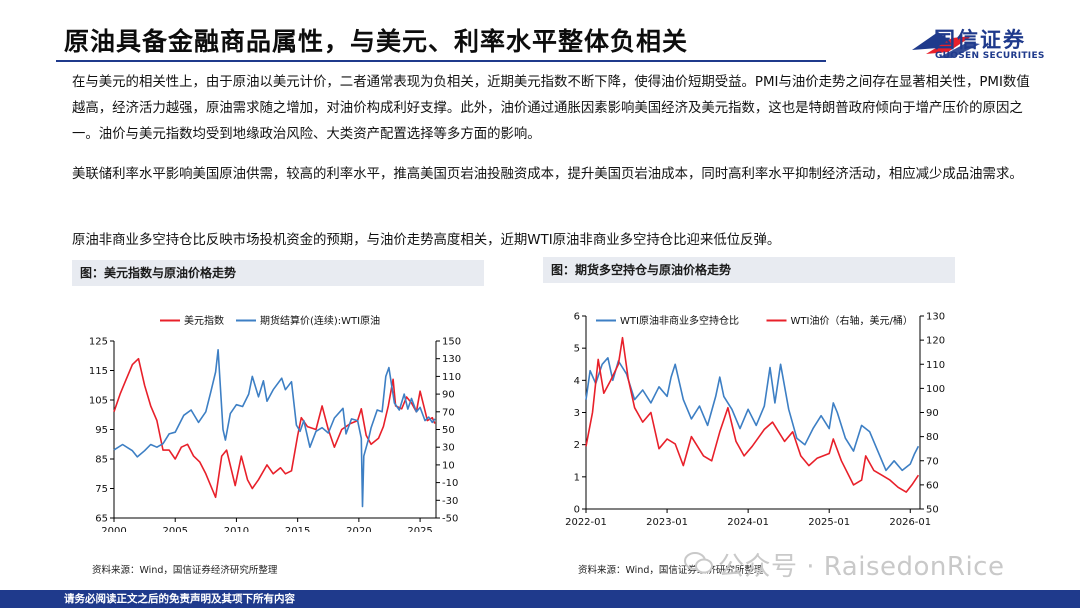 The height and width of the screenshot is (608, 1080). I want to click on wechat-icon, so click(698, 563).